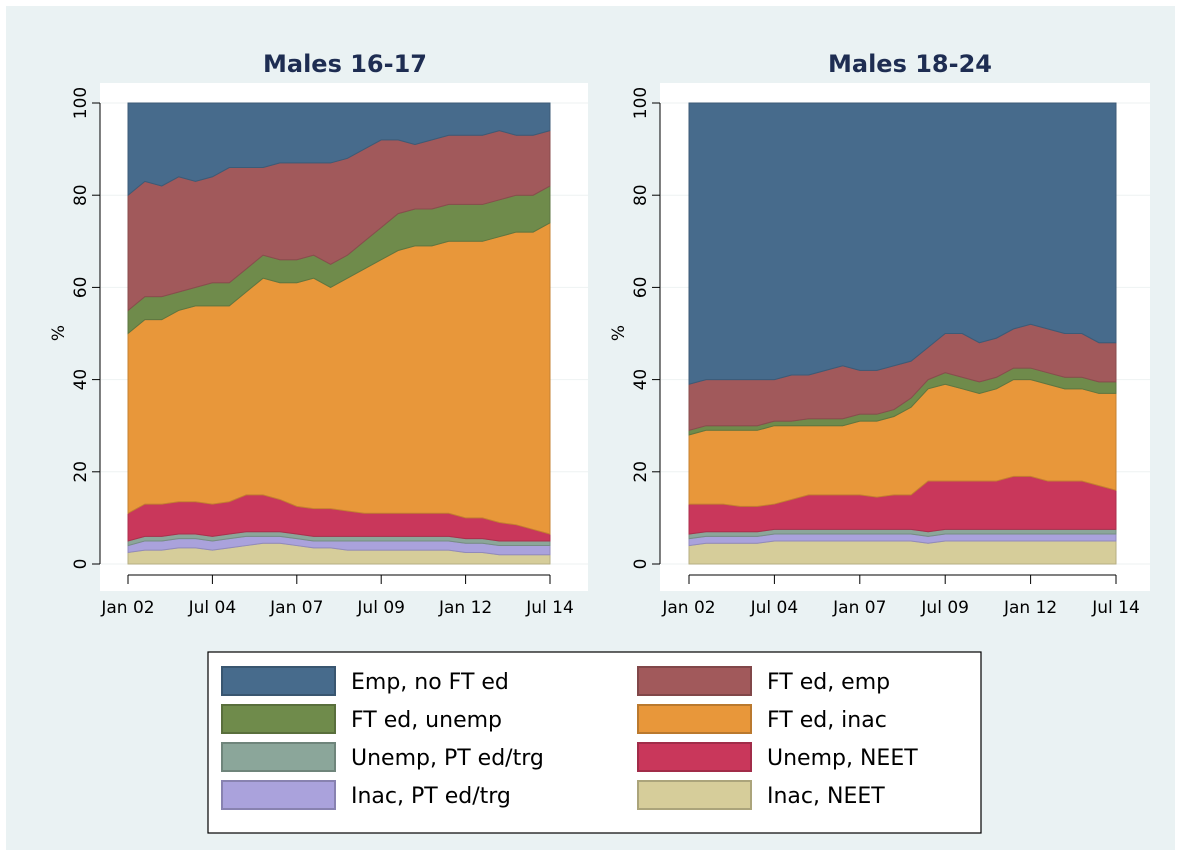 This screenshot has height=860, width=1181. I want to click on legend-label: FT ed, inac, so click(827, 720).